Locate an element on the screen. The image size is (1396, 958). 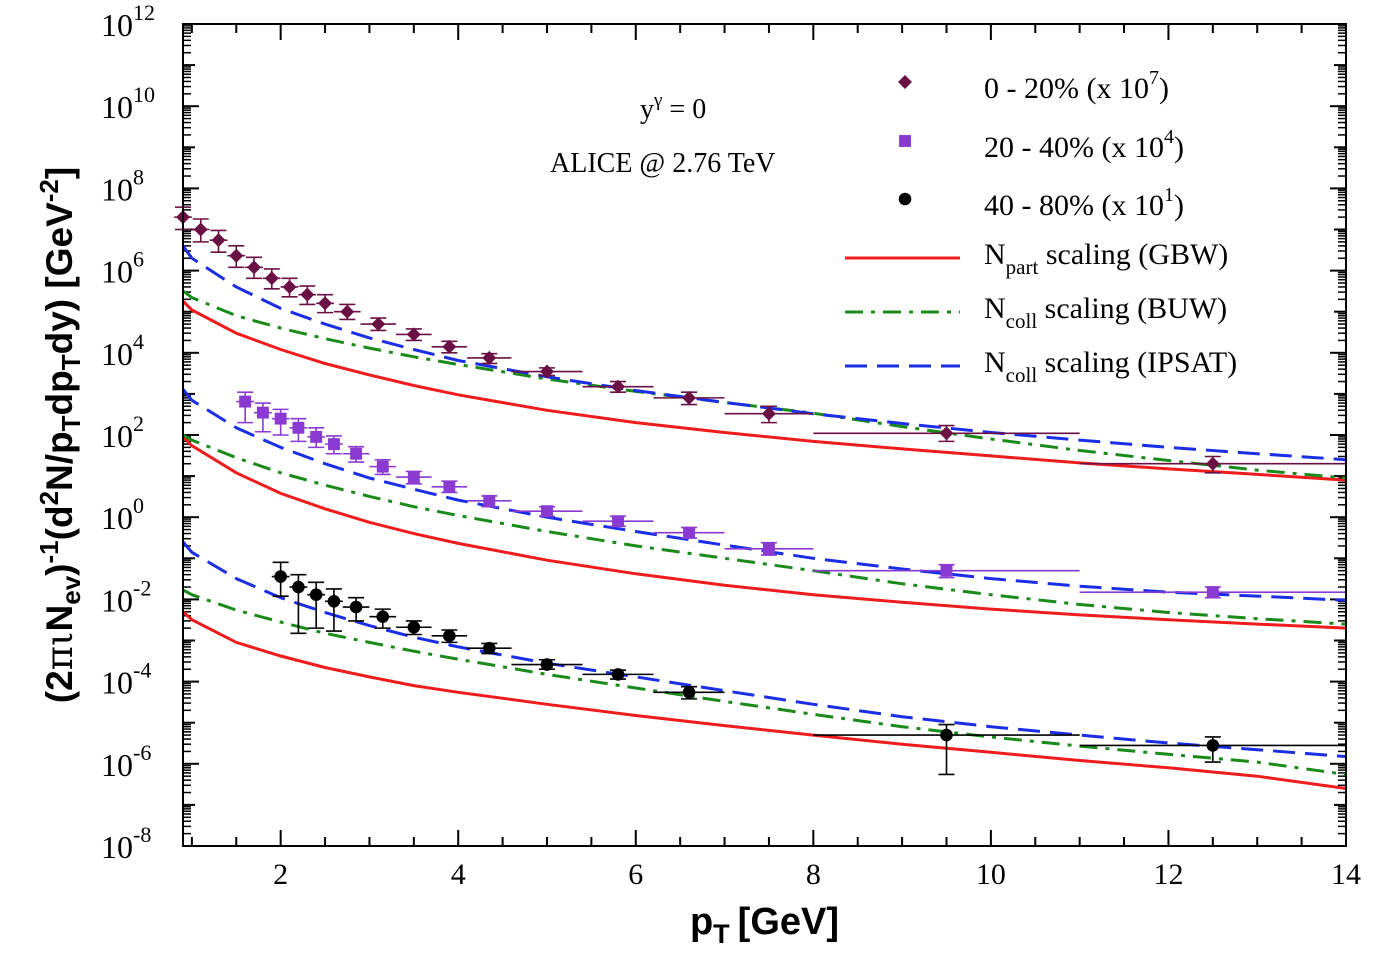
y-tick-label: 10¹² is located at coordinates (128, 21).